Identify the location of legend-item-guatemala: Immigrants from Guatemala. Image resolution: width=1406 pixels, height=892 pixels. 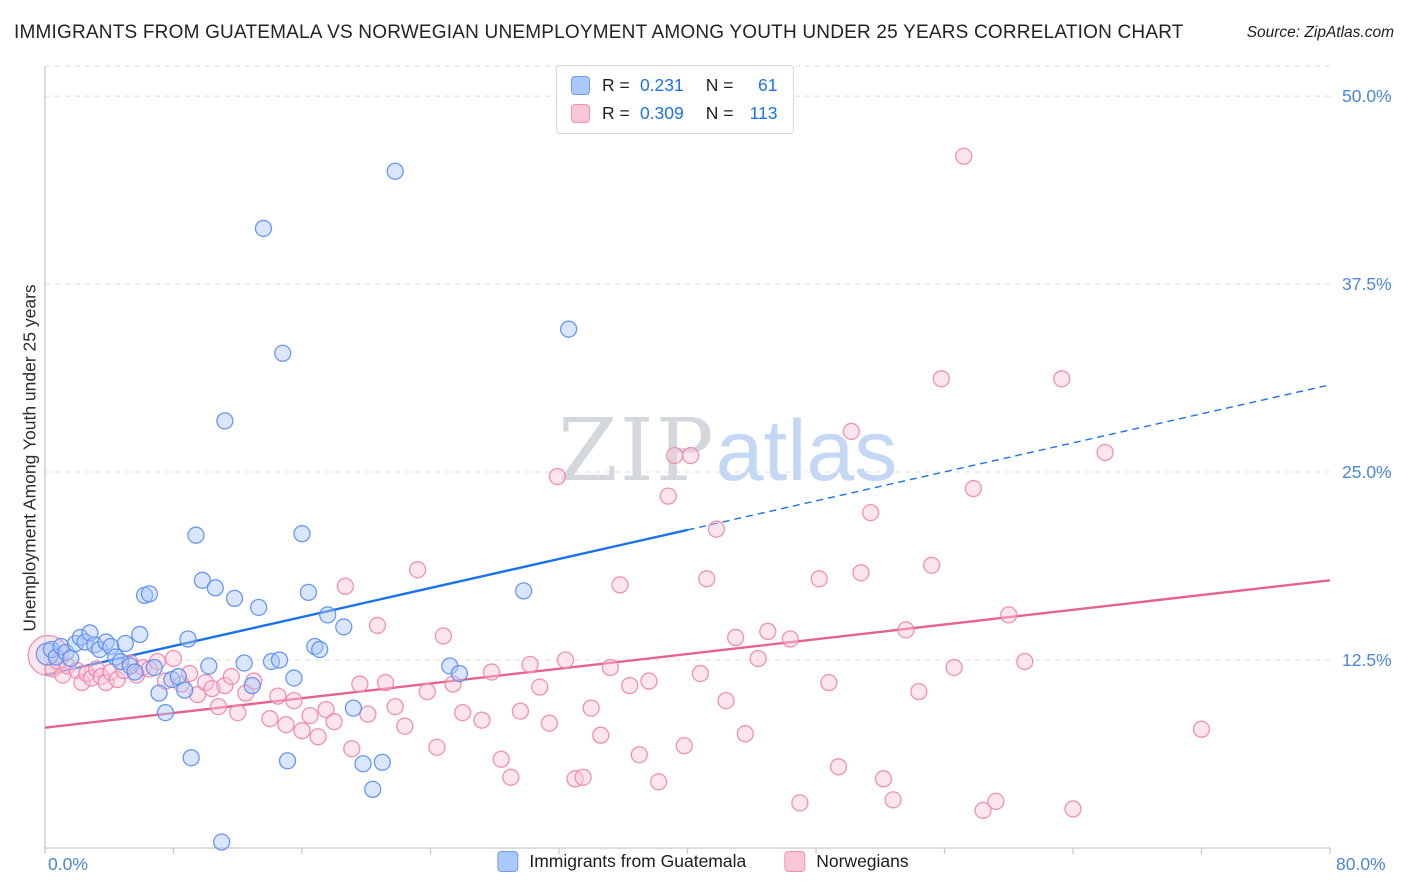
(621, 861).